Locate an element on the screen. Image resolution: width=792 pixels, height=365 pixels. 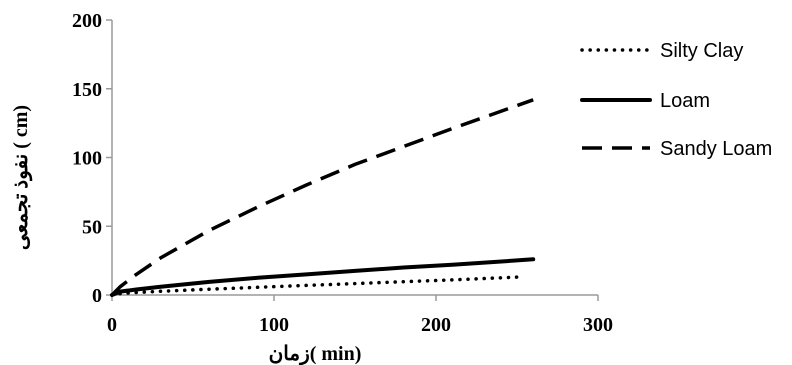
x-axis-title: زمان( min) is located at coordinates (315, 354).